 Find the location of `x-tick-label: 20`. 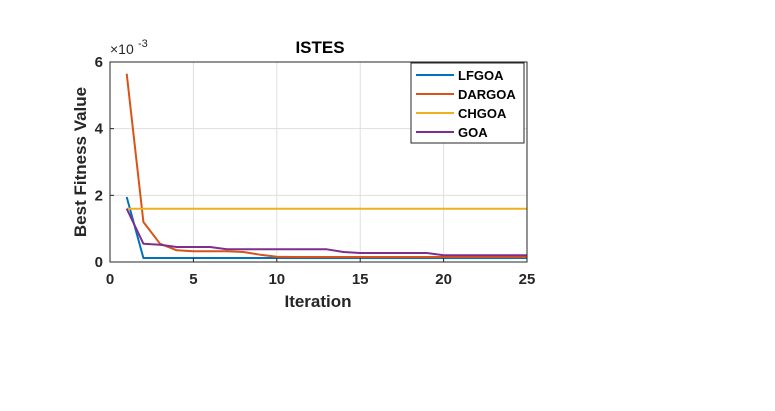

x-tick-label: 20 is located at coordinates (443, 279).